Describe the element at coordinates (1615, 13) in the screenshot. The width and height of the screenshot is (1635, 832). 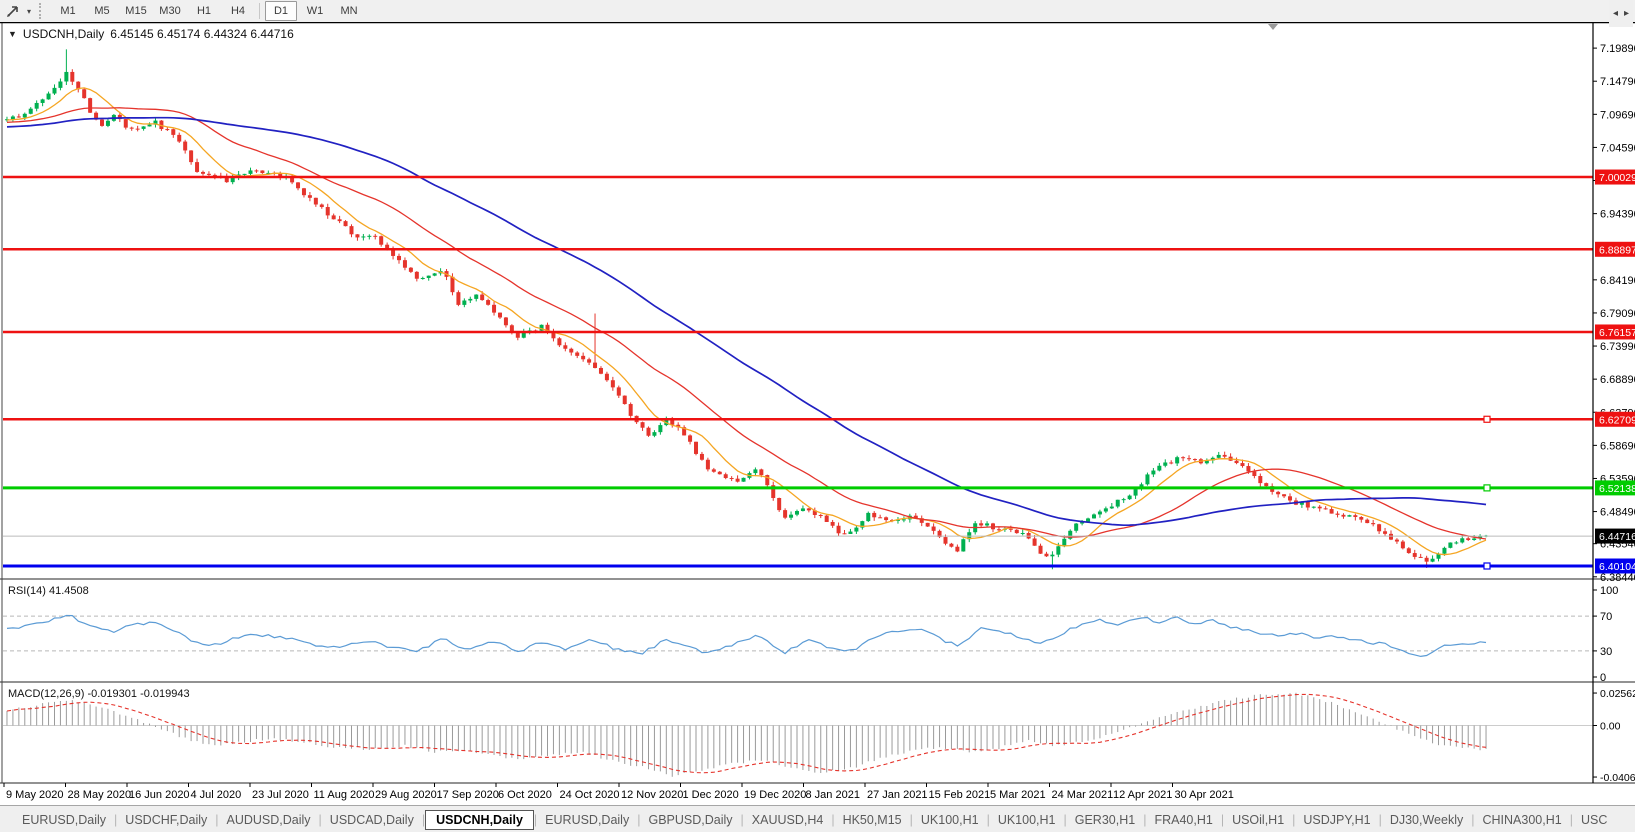
I see `tab-scroll-left-icon: ◂` at that location.